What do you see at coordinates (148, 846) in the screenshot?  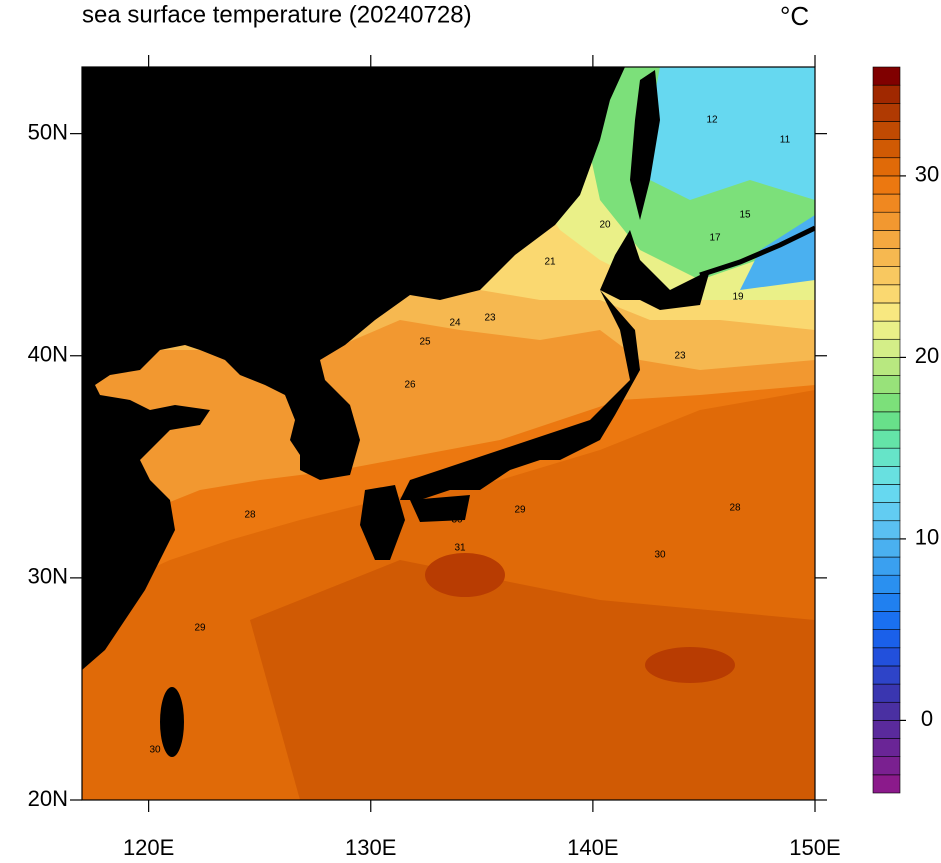 I see `x-tick-label: 120E` at bounding box center [148, 846].